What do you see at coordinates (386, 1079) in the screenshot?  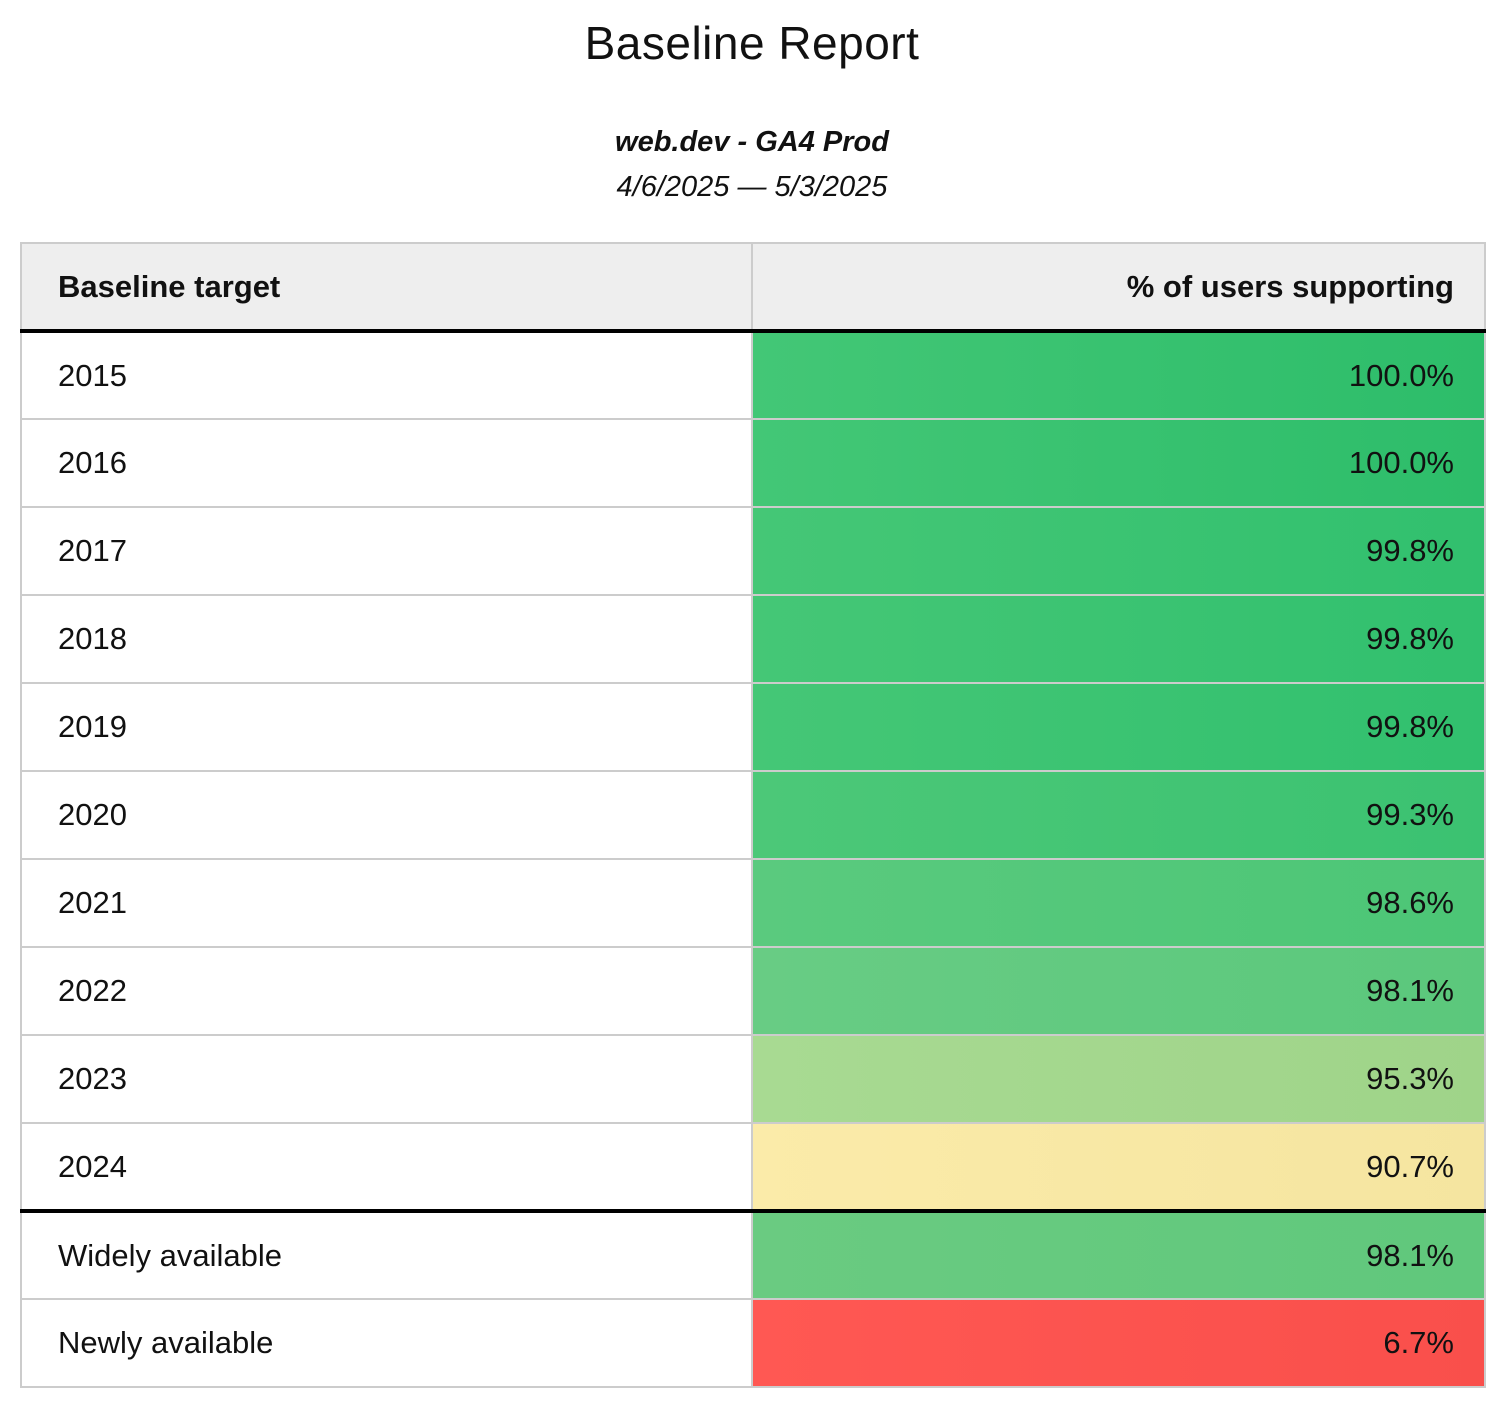 I see `baseline-target-cell: 2023` at bounding box center [386, 1079].